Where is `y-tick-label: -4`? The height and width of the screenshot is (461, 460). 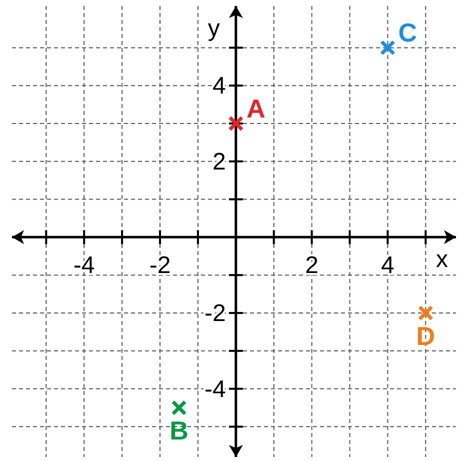 y-tick-label: -4 is located at coordinates (215, 389).